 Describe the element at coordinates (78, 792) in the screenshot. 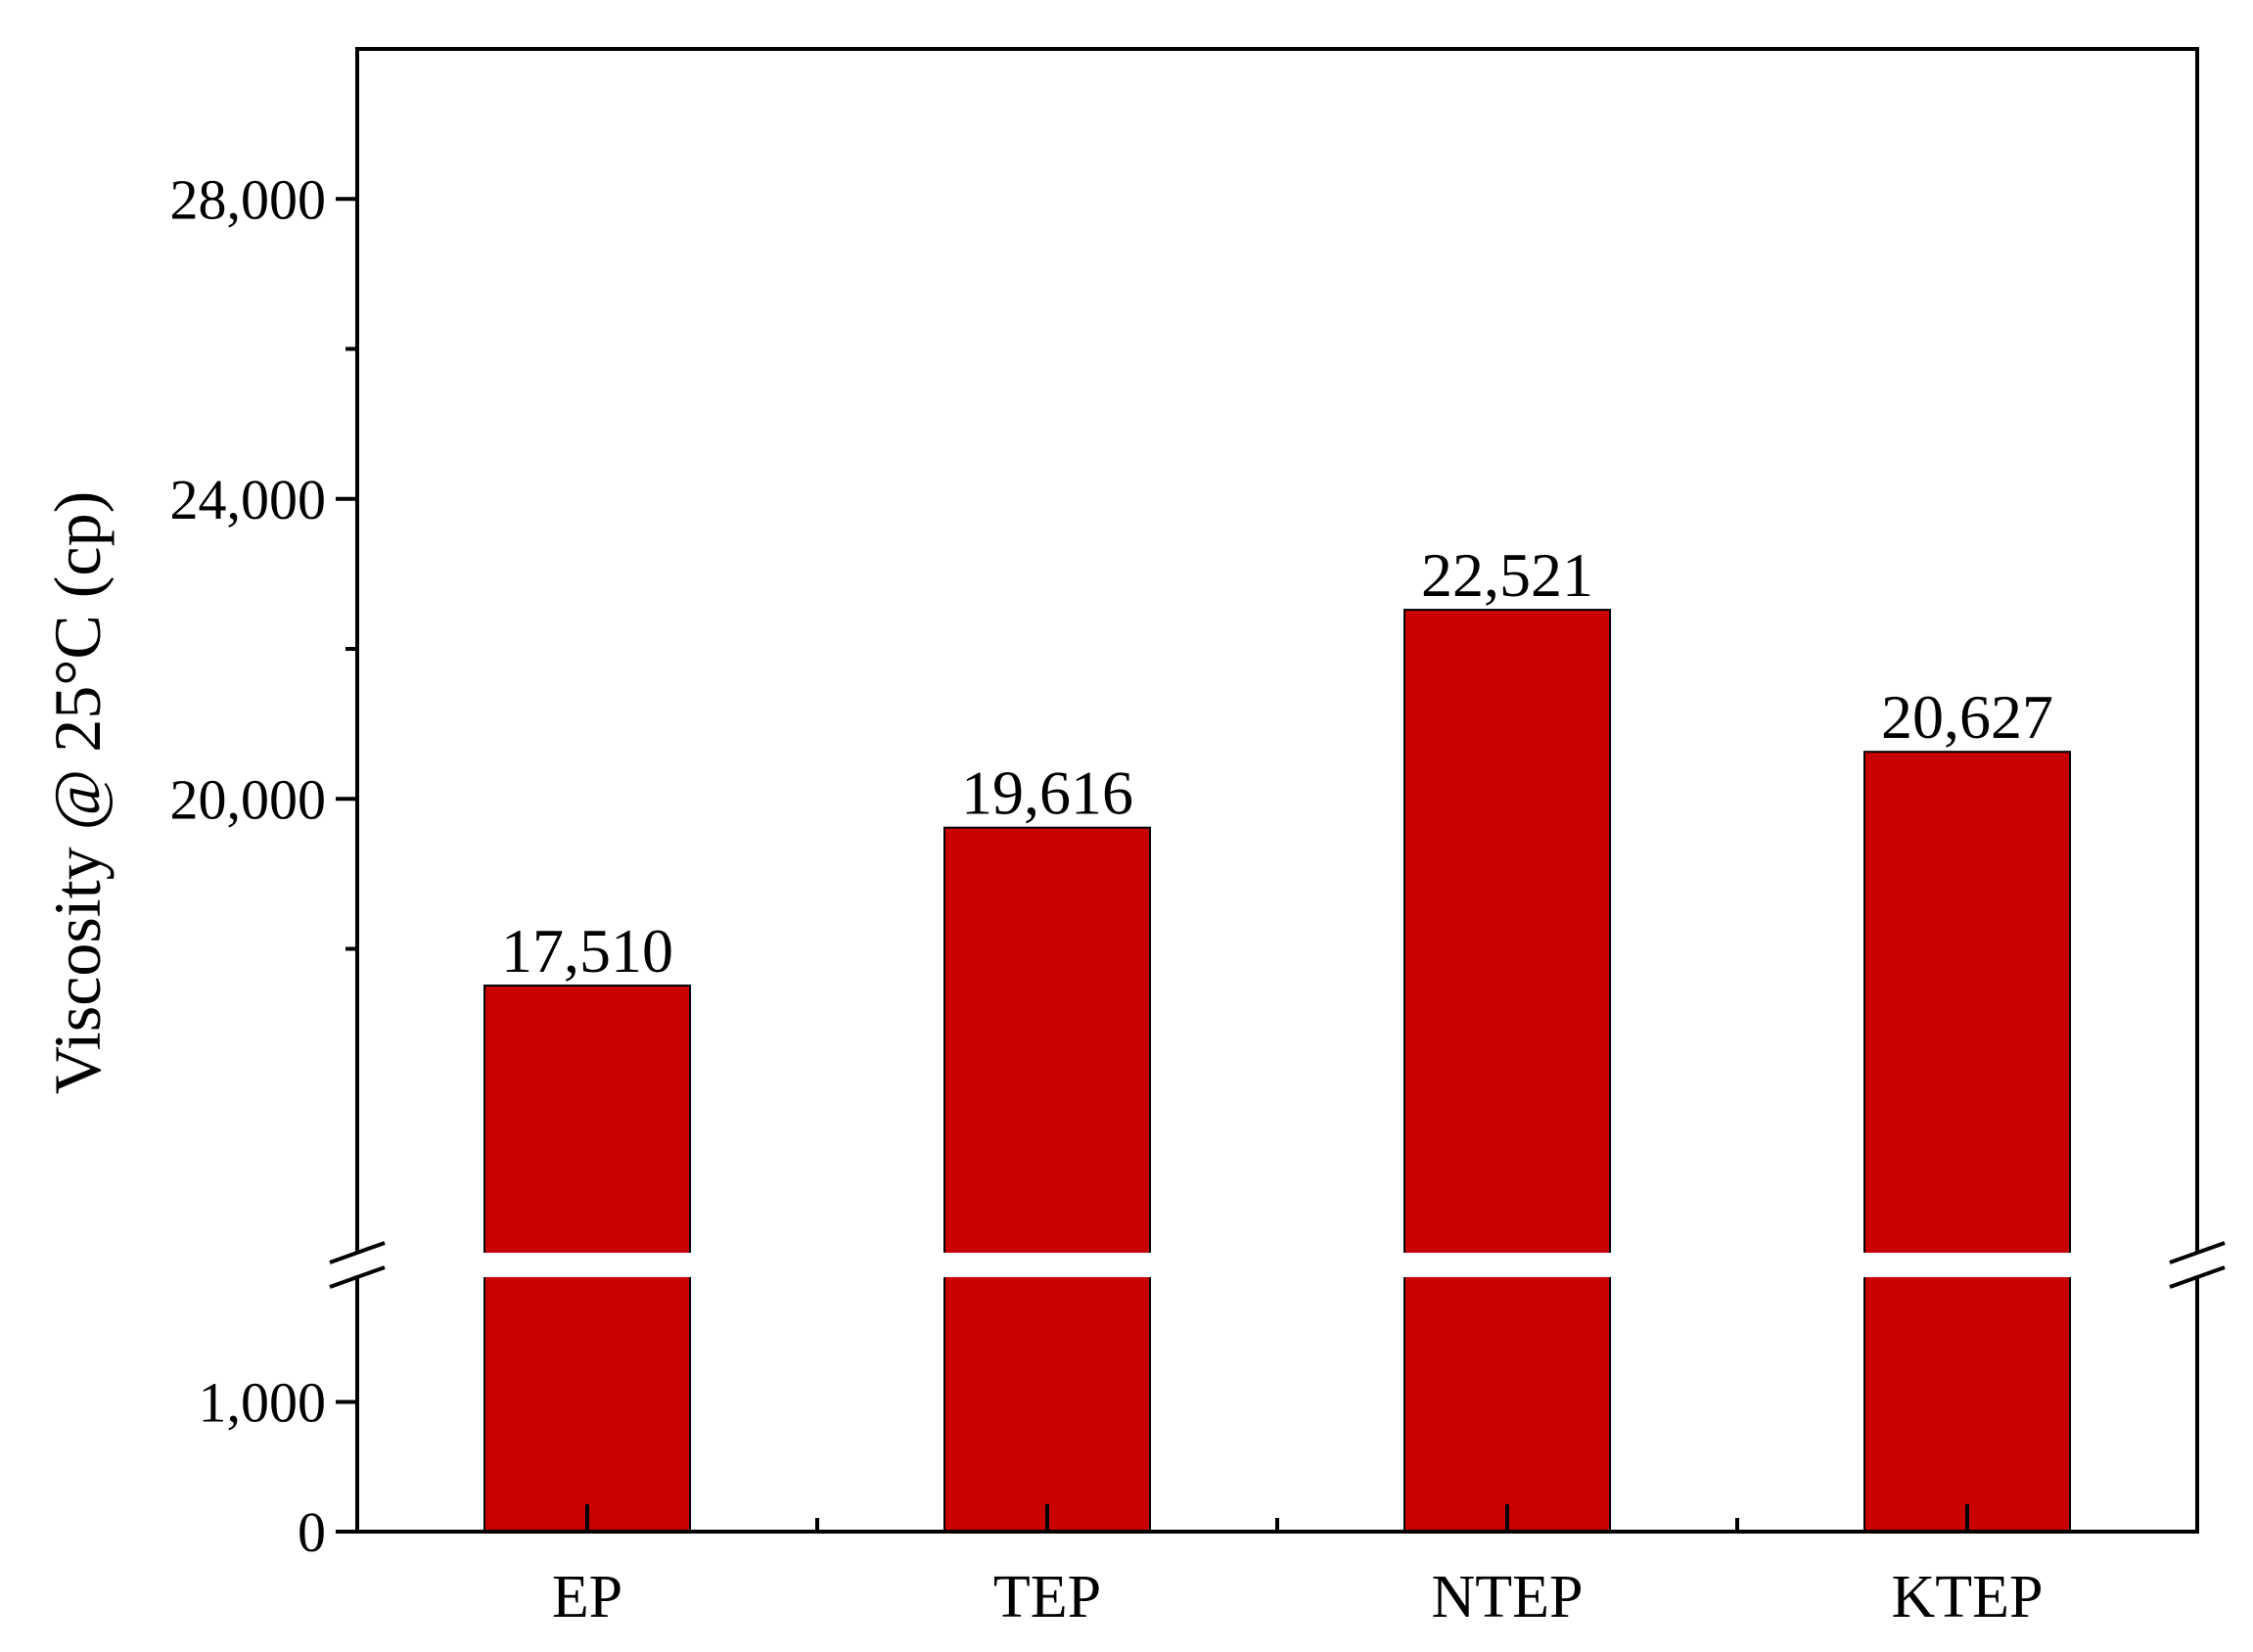

I see `y-axis-title: Viscosity @ 25°C (cp)` at that location.